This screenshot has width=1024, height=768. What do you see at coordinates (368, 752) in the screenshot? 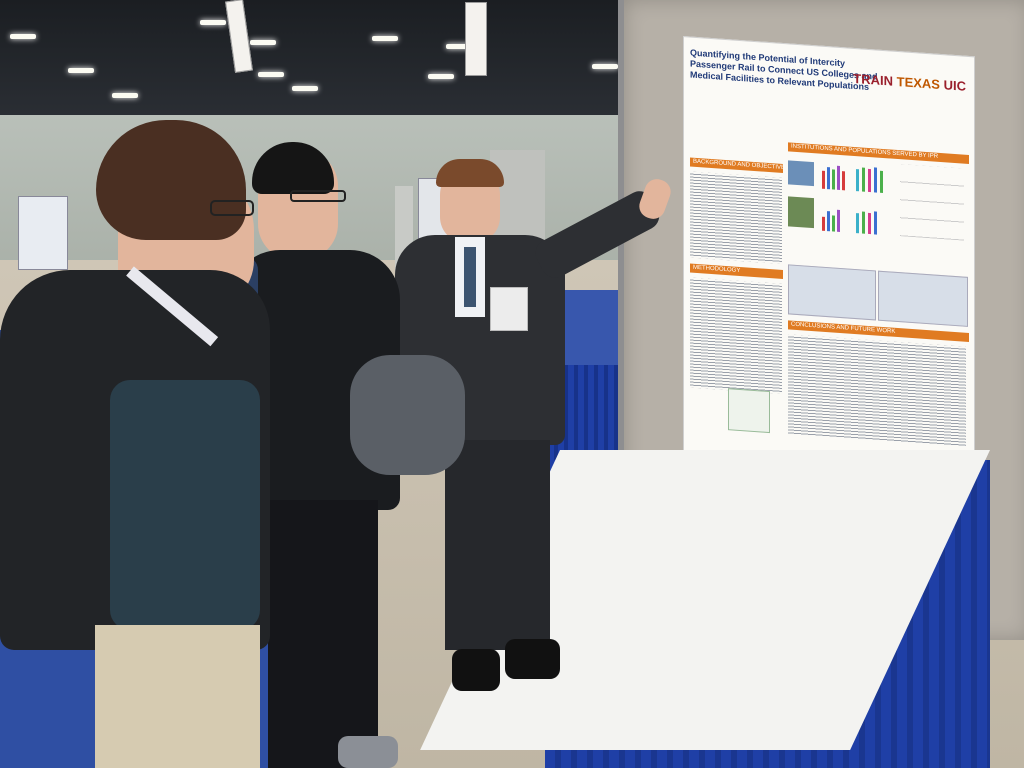
I see `sneaker` at bounding box center [368, 752].